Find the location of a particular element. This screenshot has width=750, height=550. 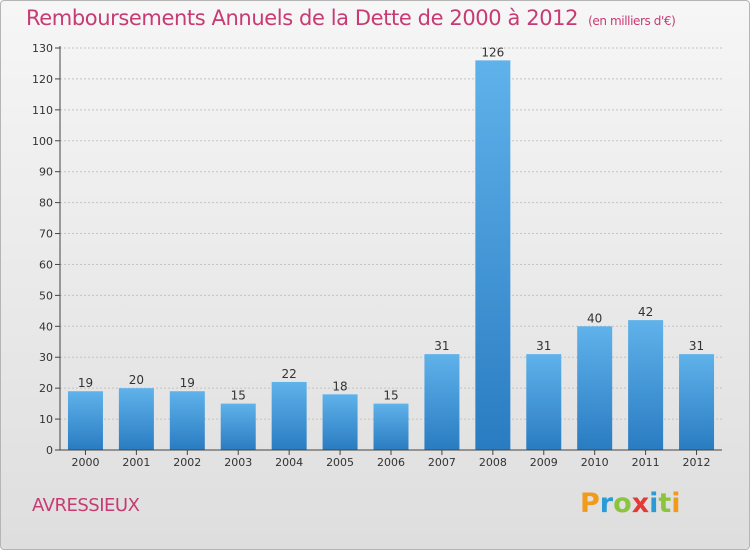

y-tick-label: 20 is located at coordinates (46, 388).